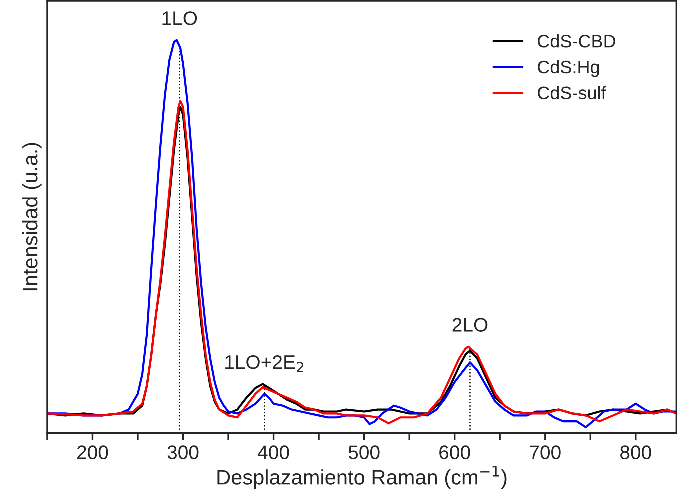 The image size is (678, 501). Describe the element at coordinates (455, 453) in the screenshot. I see `x-tick-label: 600` at that location.